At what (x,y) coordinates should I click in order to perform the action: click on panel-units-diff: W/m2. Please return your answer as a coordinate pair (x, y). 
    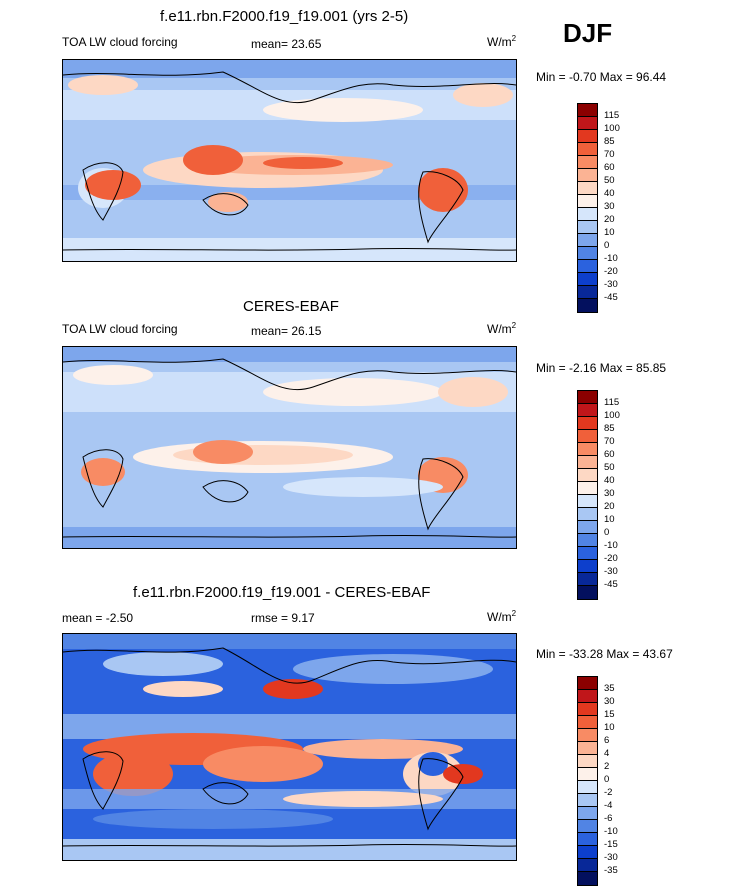
    Looking at the image, I should click on (502, 616).